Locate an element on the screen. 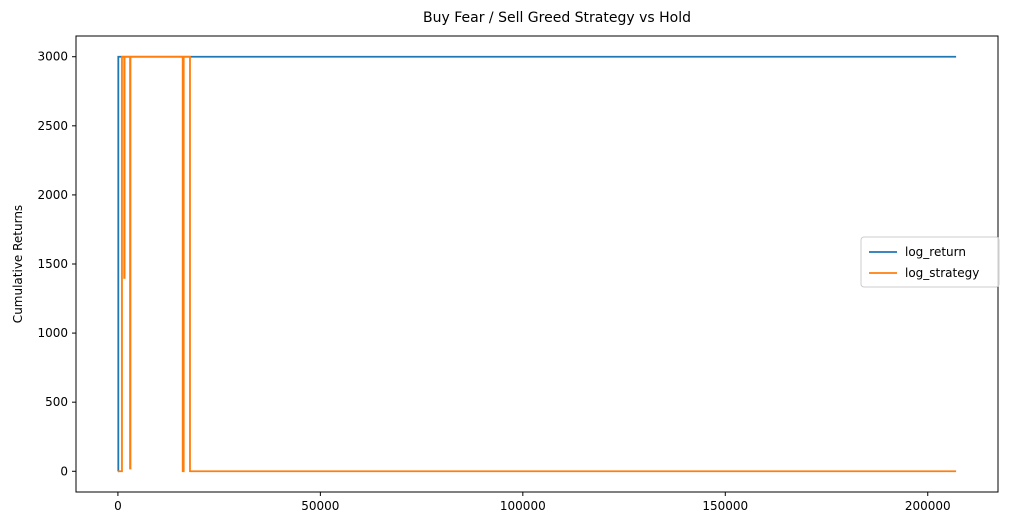  x-tick-label: 50000 is located at coordinates (320, 506).